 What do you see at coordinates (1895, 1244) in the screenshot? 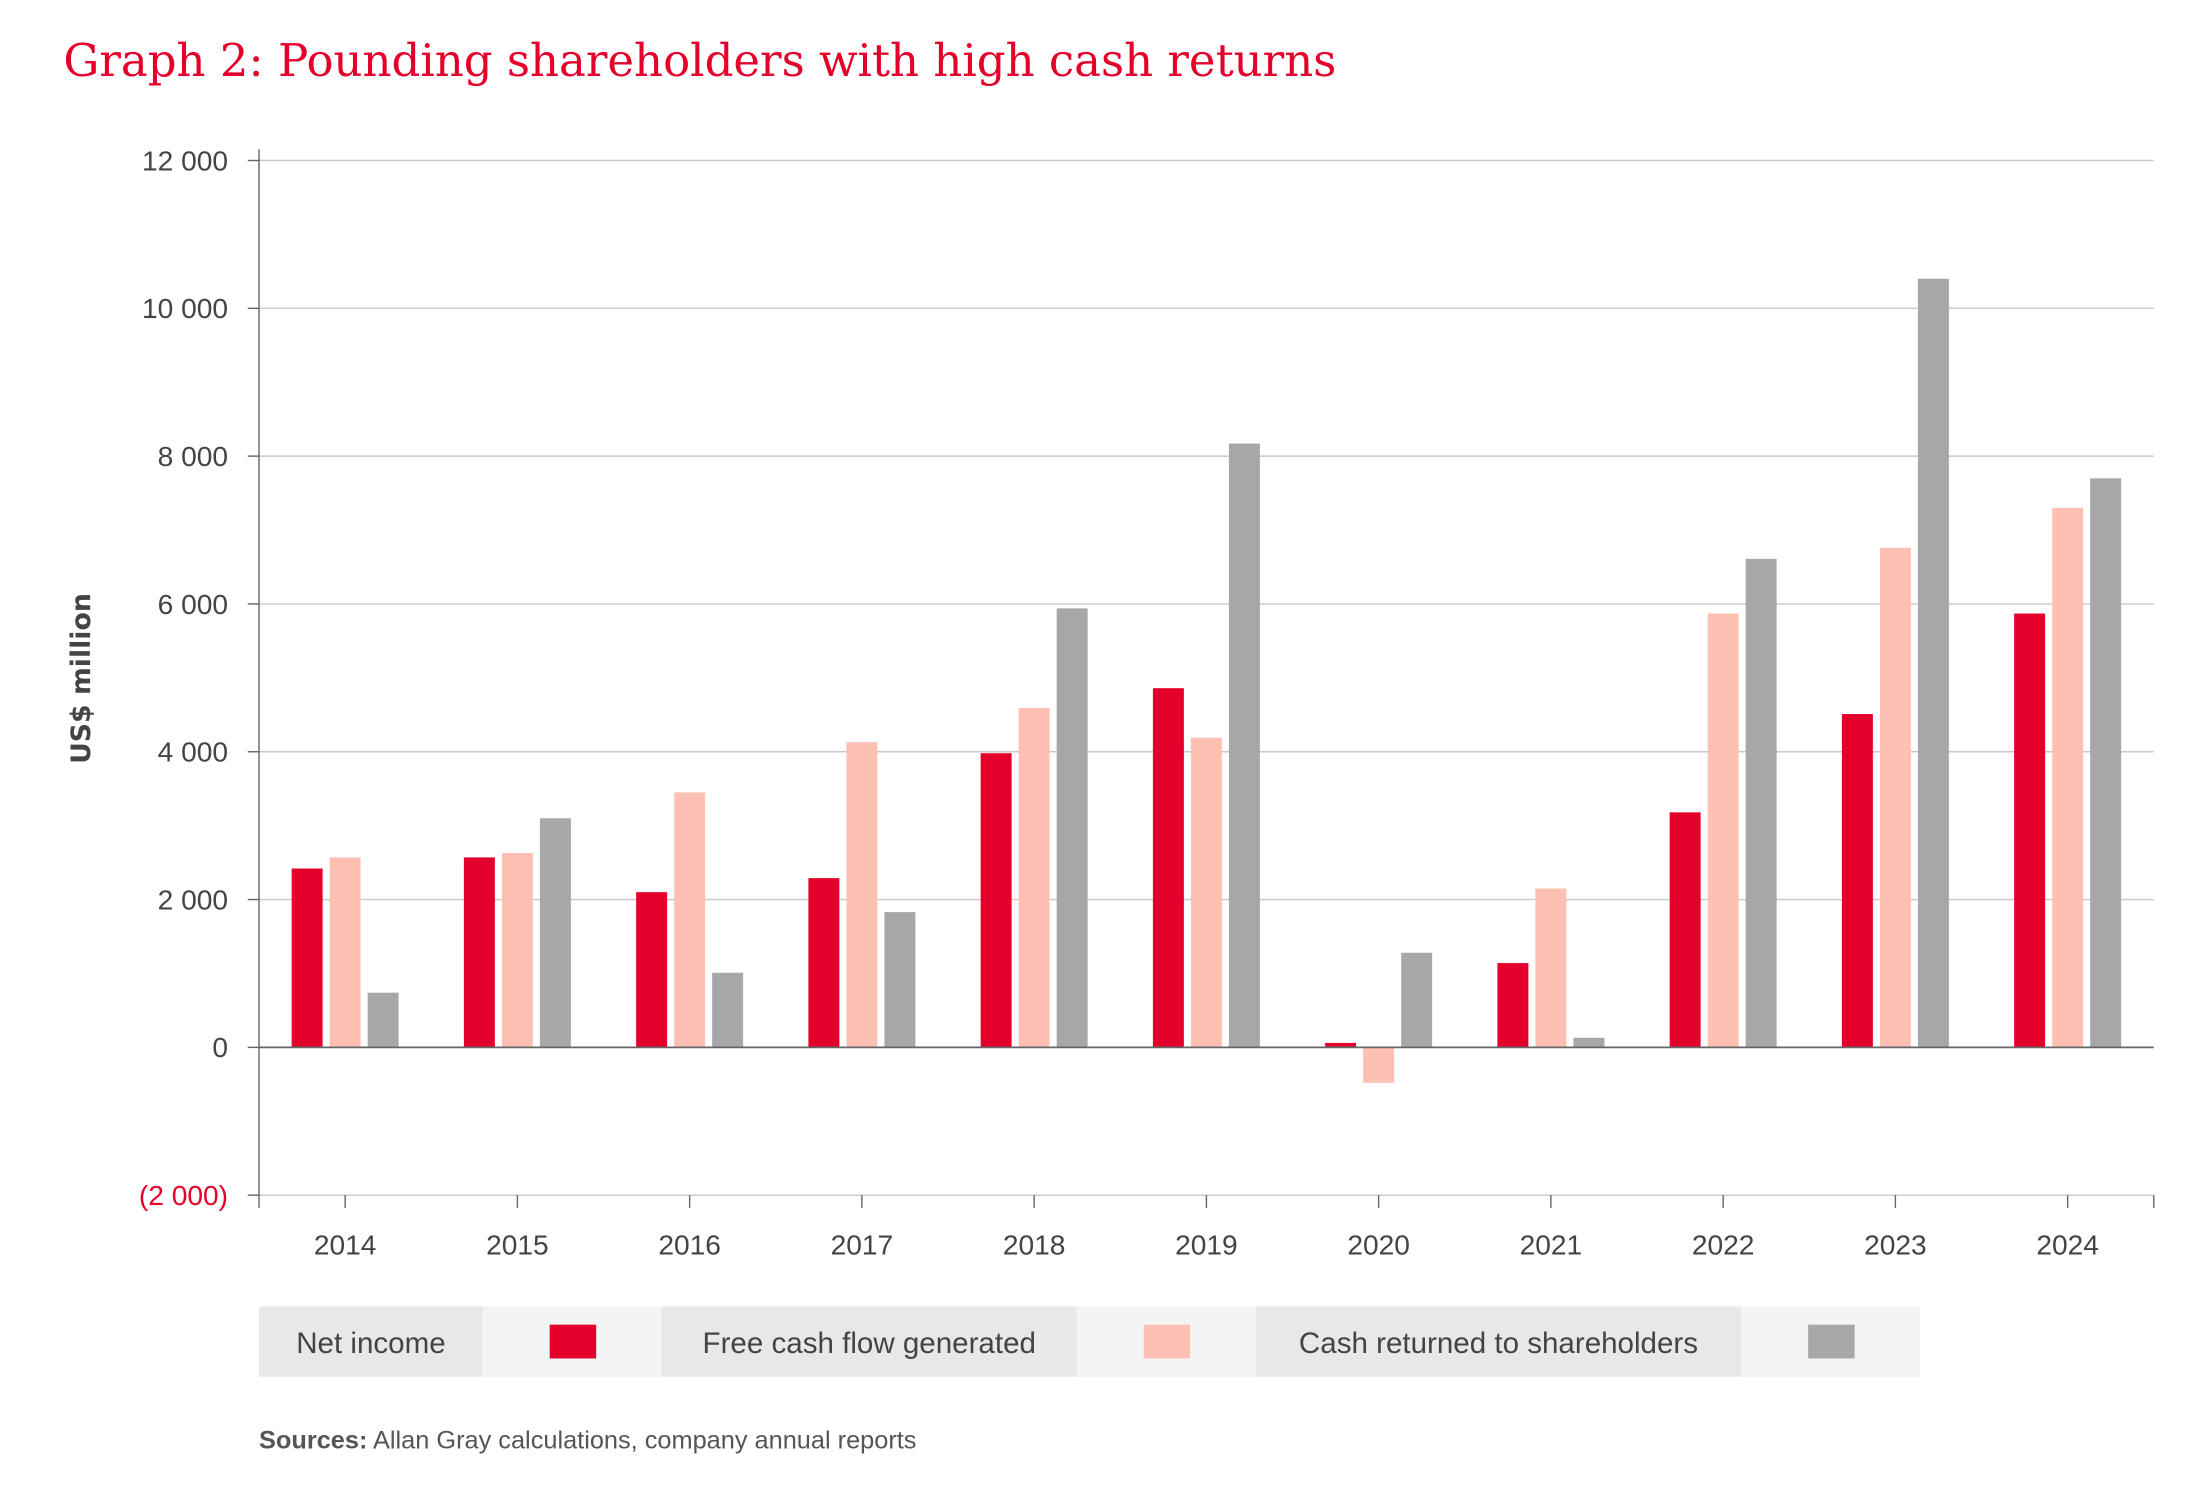
I see `x-tick-label: 2023` at bounding box center [1895, 1244].